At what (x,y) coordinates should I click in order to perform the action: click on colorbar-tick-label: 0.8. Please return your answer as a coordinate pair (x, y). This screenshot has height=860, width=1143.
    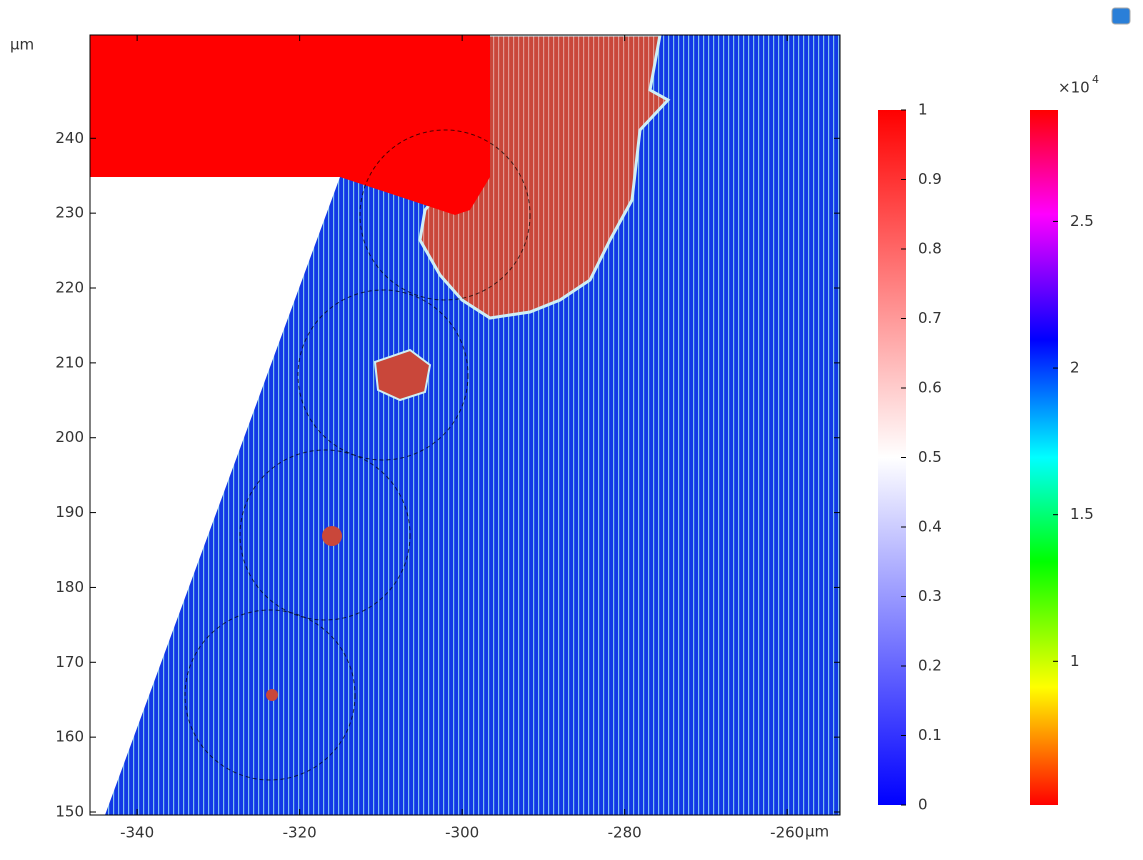
    Looking at the image, I should click on (930, 249).